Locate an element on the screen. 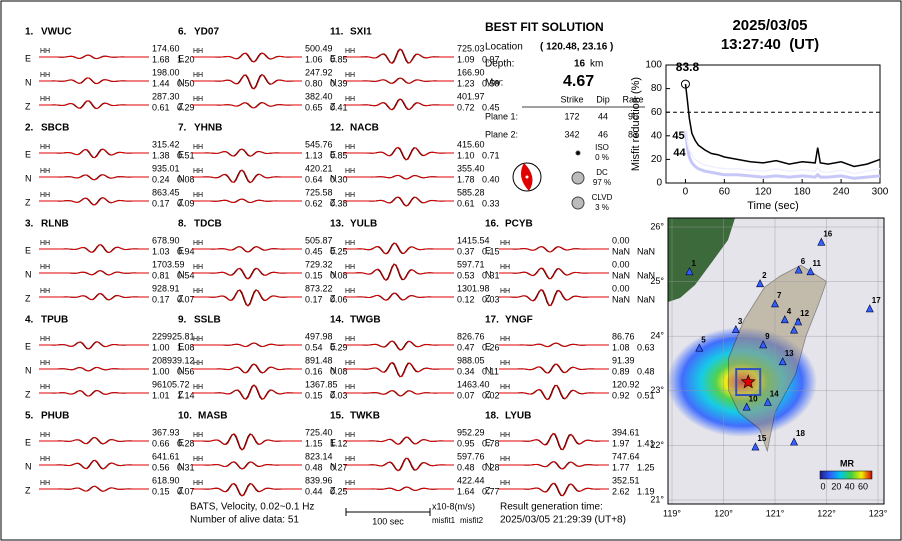  misfit2: 0.03 is located at coordinates (491, 299).